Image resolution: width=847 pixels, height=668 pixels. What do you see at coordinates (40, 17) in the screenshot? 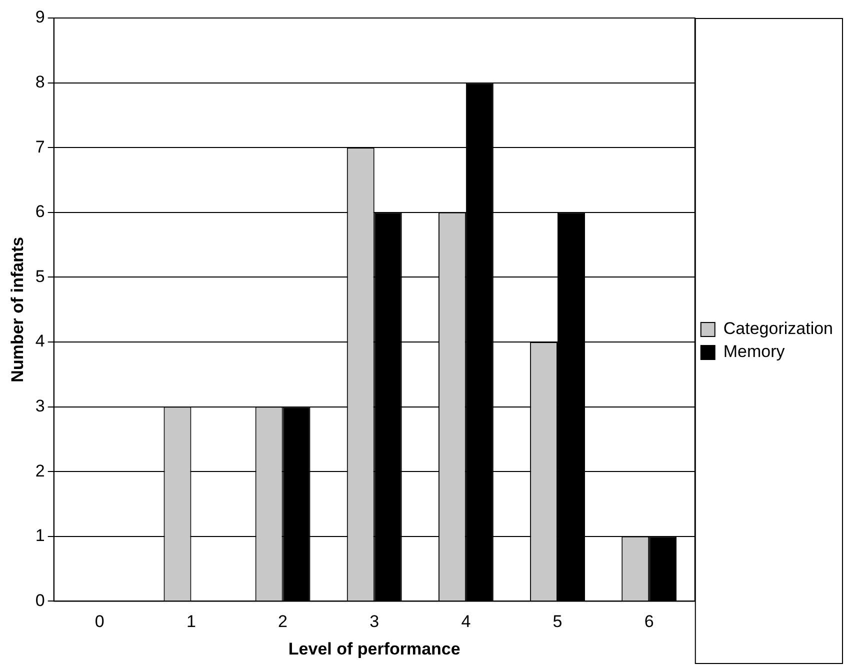
I see `y-tick-label: 9` at bounding box center [40, 17].